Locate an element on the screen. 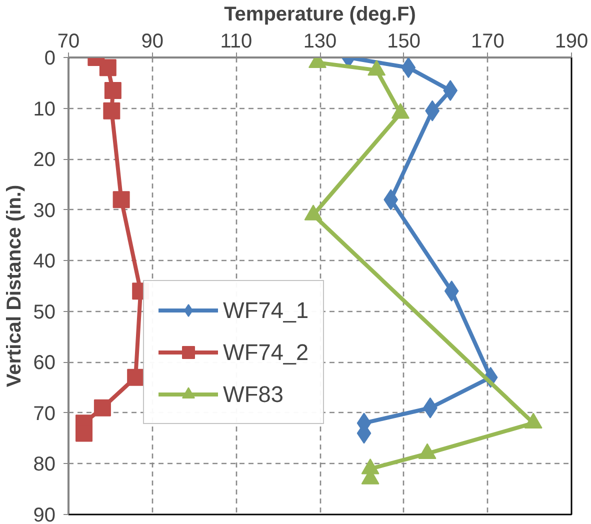 The width and height of the screenshot is (591, 524). y-tick-label: 20 is located at coordinates (44, 160).